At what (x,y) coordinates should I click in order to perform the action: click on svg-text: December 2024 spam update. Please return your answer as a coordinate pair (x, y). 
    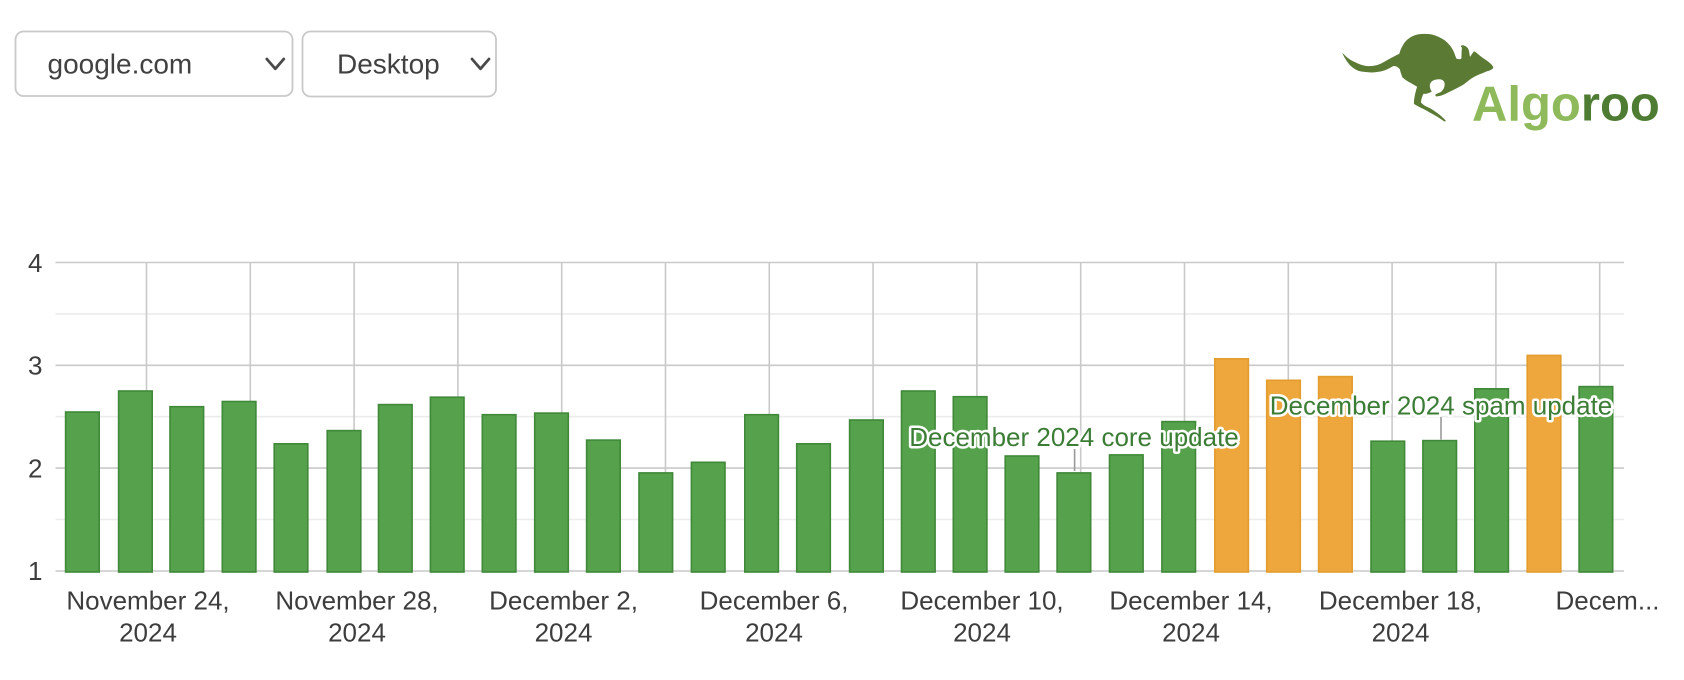
    Looking at the image, I should click on (1441, 406).